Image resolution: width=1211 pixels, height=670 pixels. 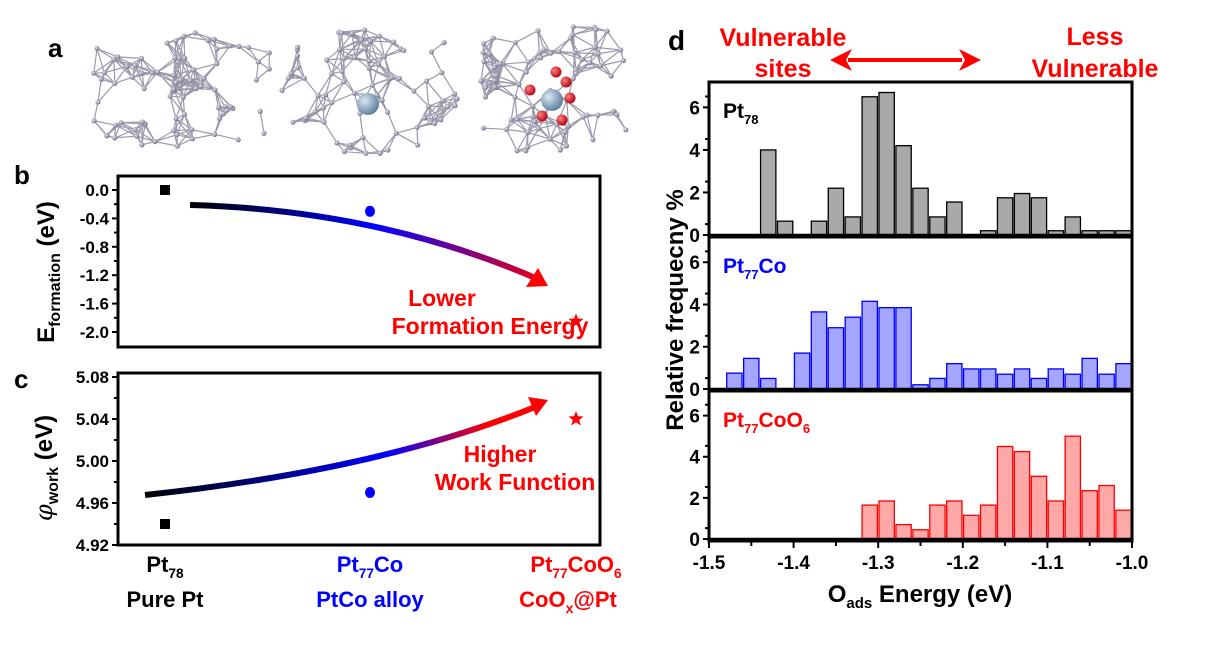 I want to click on series-label: Pt77CoO6, so click(x=766, y=422).